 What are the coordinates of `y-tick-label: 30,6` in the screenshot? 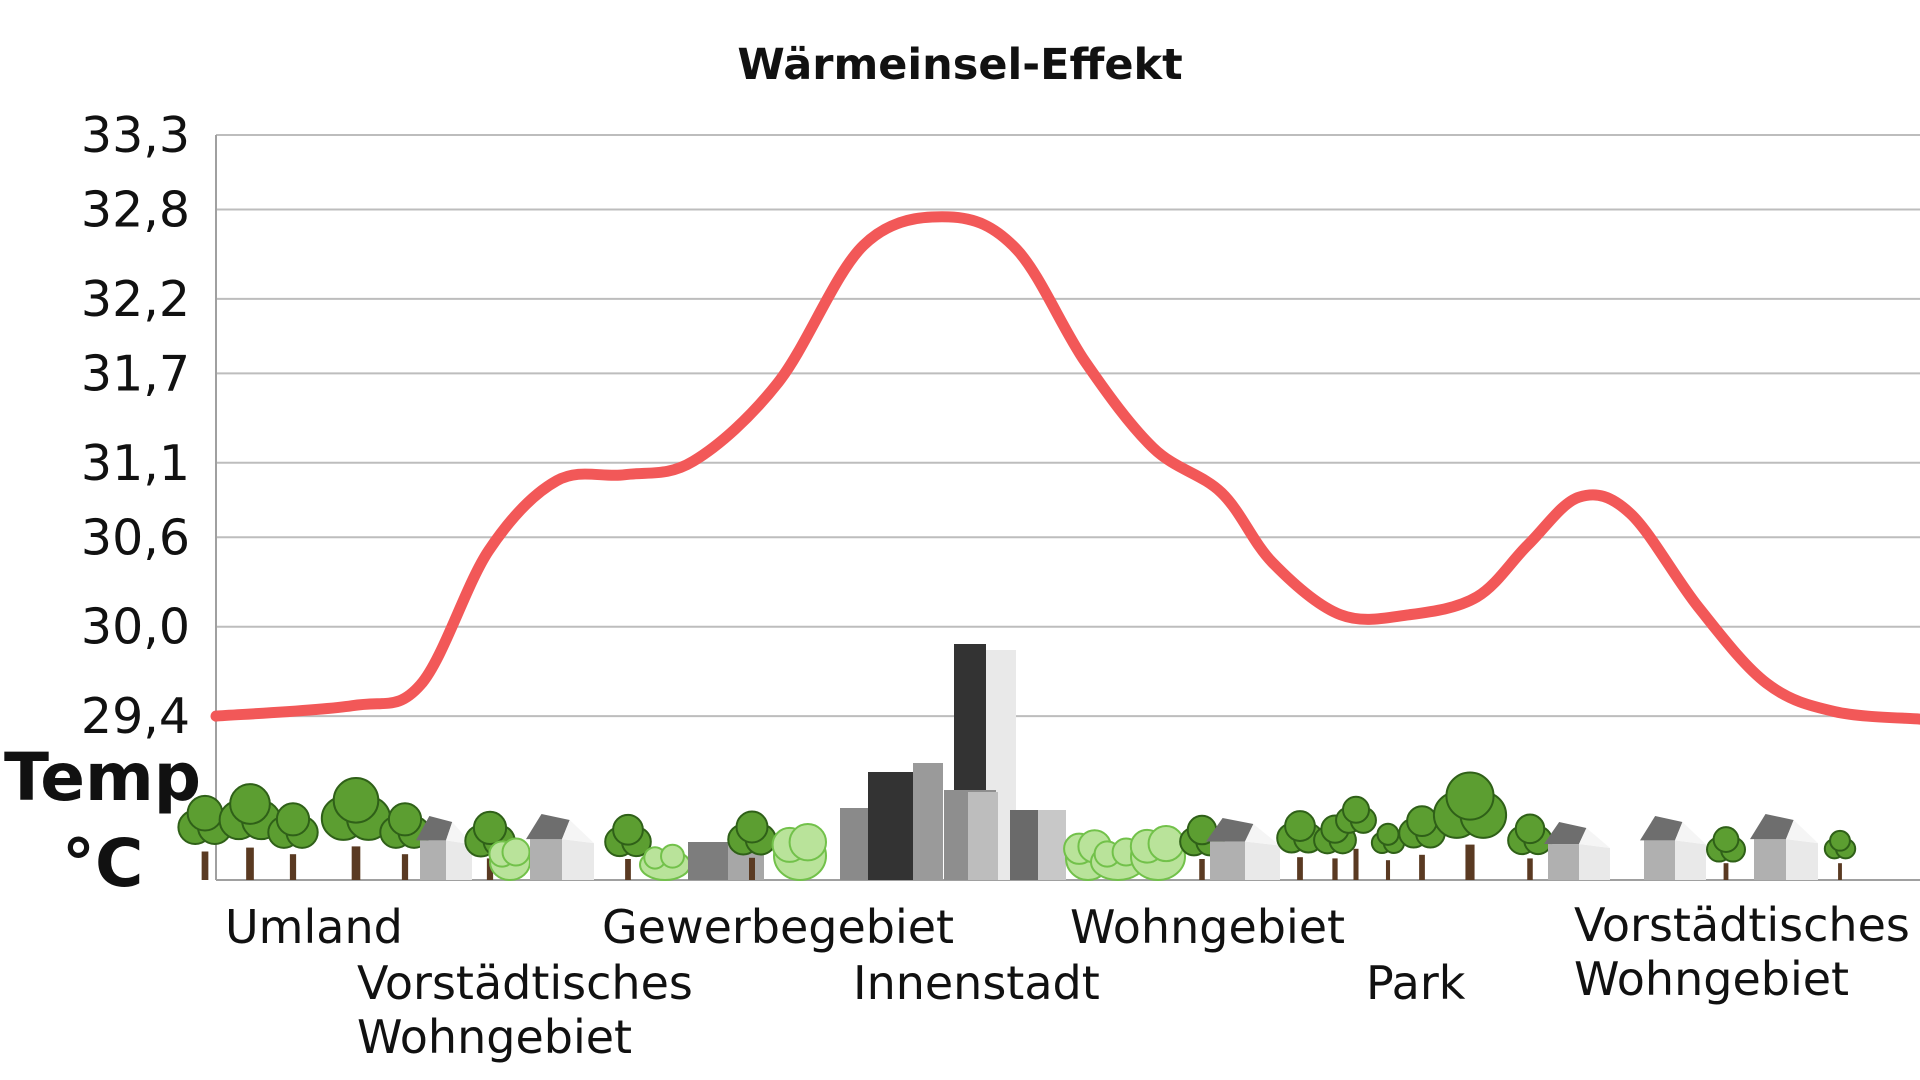 It's located at (135, 537).